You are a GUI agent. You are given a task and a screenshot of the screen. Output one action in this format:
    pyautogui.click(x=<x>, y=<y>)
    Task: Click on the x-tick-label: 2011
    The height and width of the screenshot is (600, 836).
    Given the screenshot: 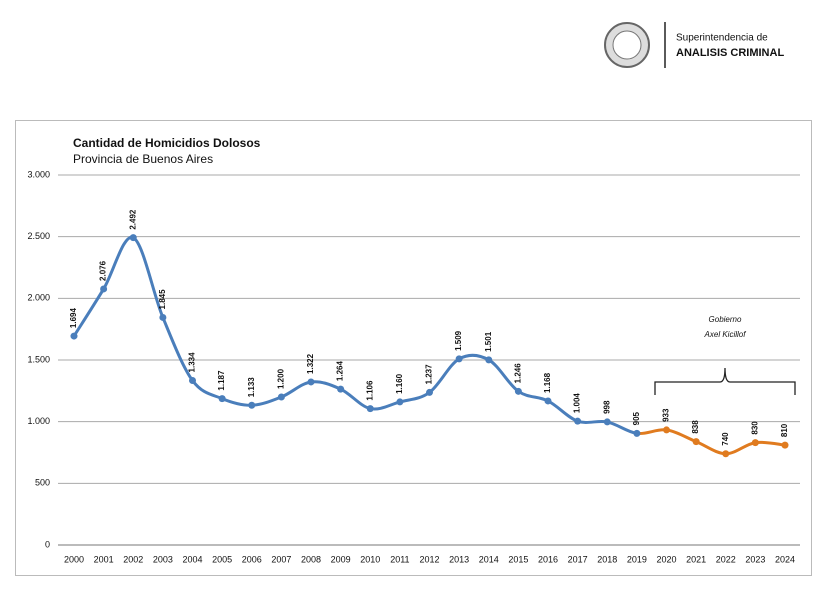 What is the action you would take?
    pyautogui.click(x=399, y=559)
    